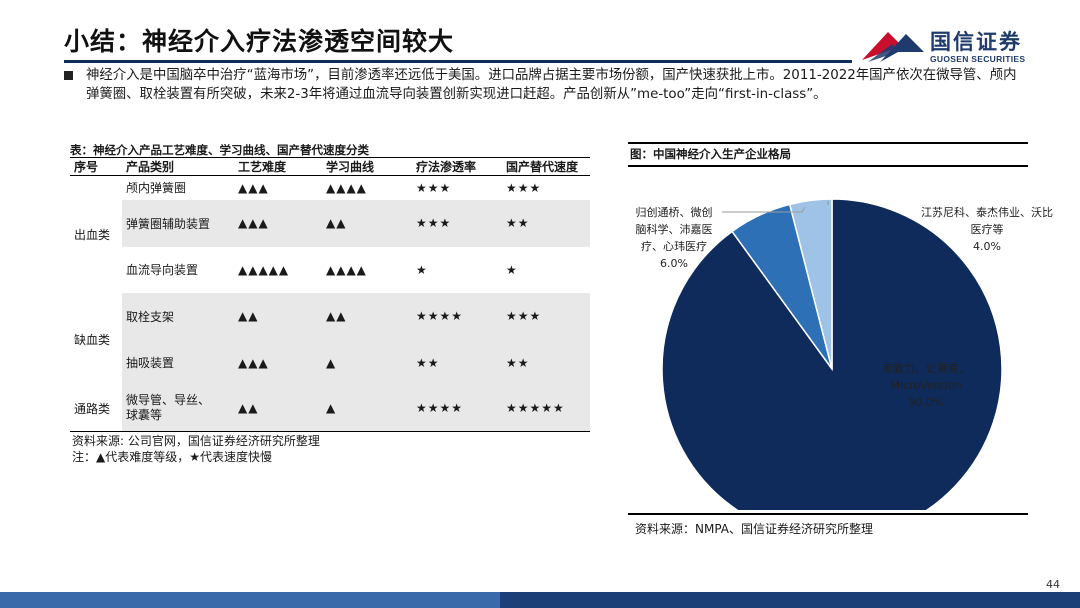  Describe the element at coordinates (178, 362) in the screenshot. I see `product-cell: 抽吸装置` at that location.